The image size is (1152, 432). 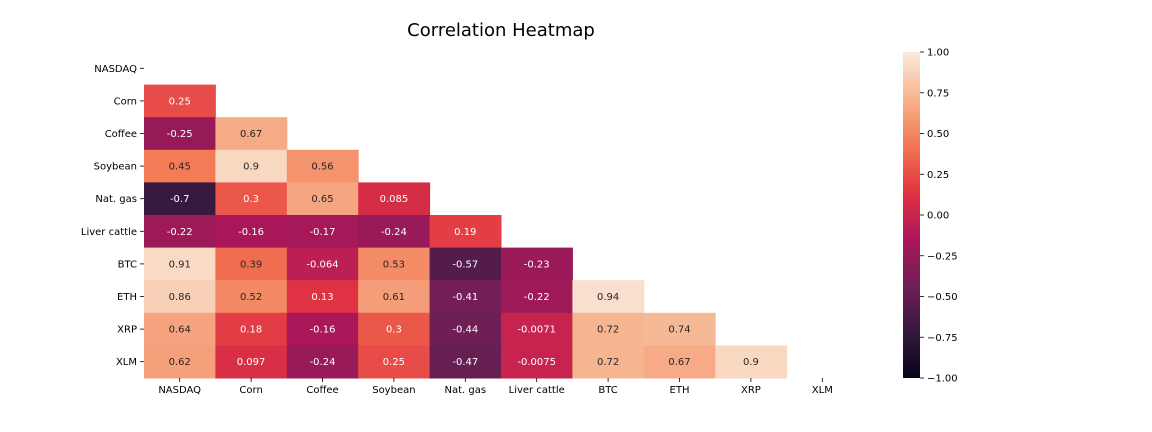 I want to click on heatmap-cell-label-3-0: 0.45, so click(x=180, y=167).